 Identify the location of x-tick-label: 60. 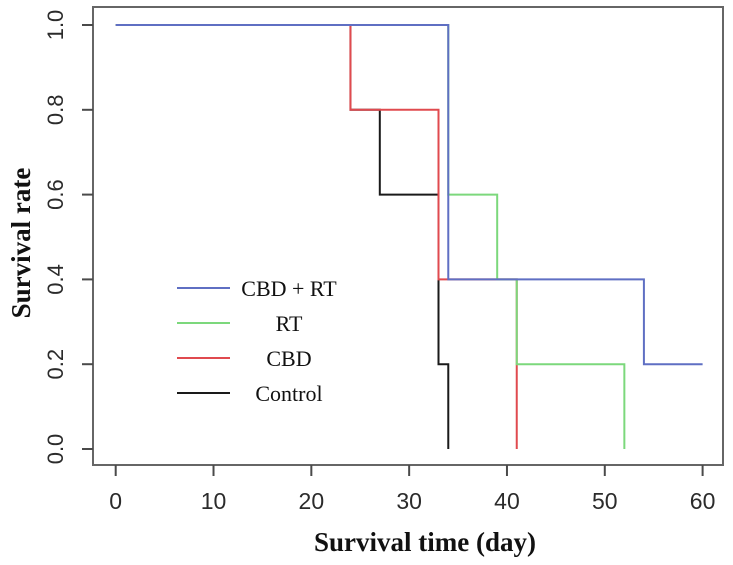
(703, 501).